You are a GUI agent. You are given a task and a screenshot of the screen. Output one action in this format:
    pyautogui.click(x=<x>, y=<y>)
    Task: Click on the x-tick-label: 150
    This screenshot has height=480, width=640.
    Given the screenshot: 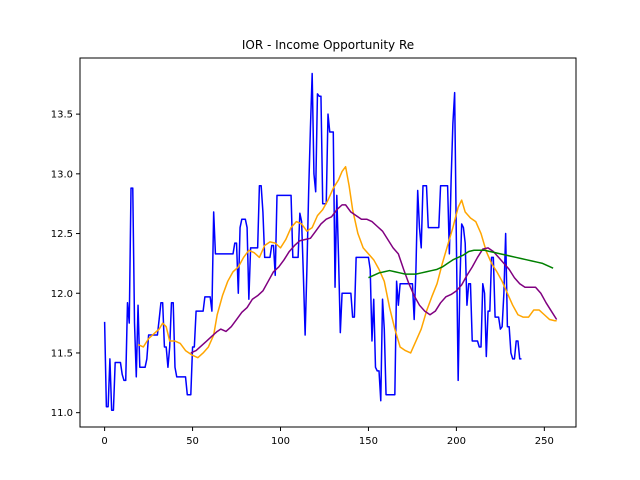 What is the action you would take?
    pyautogui.click(x=368, y=441)
    